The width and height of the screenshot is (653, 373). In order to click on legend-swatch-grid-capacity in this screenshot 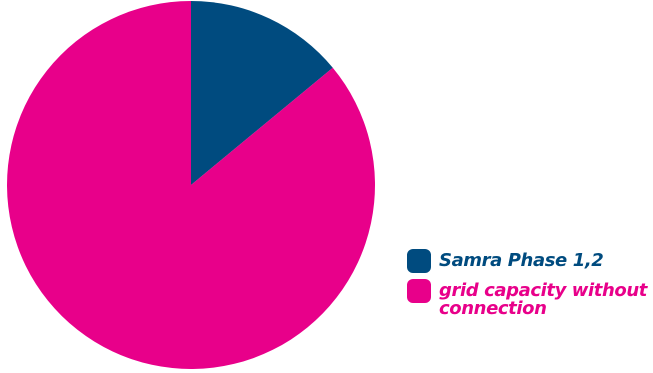, I will do `click(419, 291)`.